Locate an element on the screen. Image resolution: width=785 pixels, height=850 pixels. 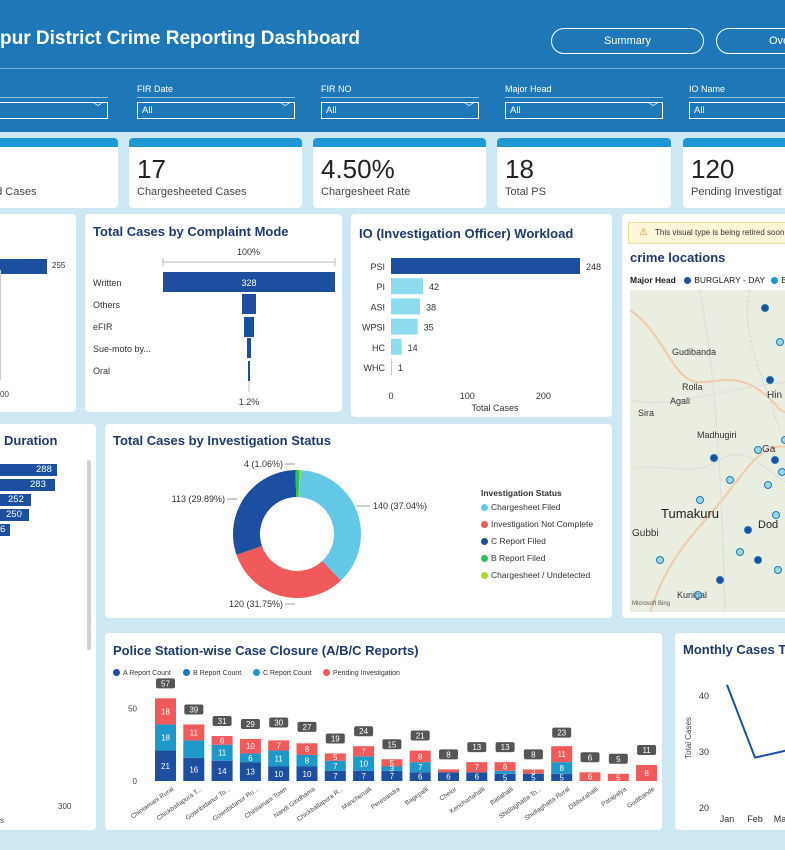
overview-nav-button: Ove is located at coordinates (750, 41).